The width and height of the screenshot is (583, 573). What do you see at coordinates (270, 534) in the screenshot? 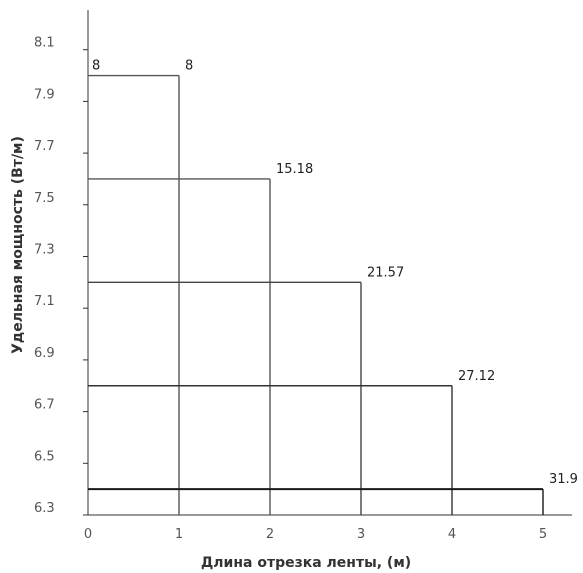
I see `x-tick-label: 2` at bounding box center [270, 534].